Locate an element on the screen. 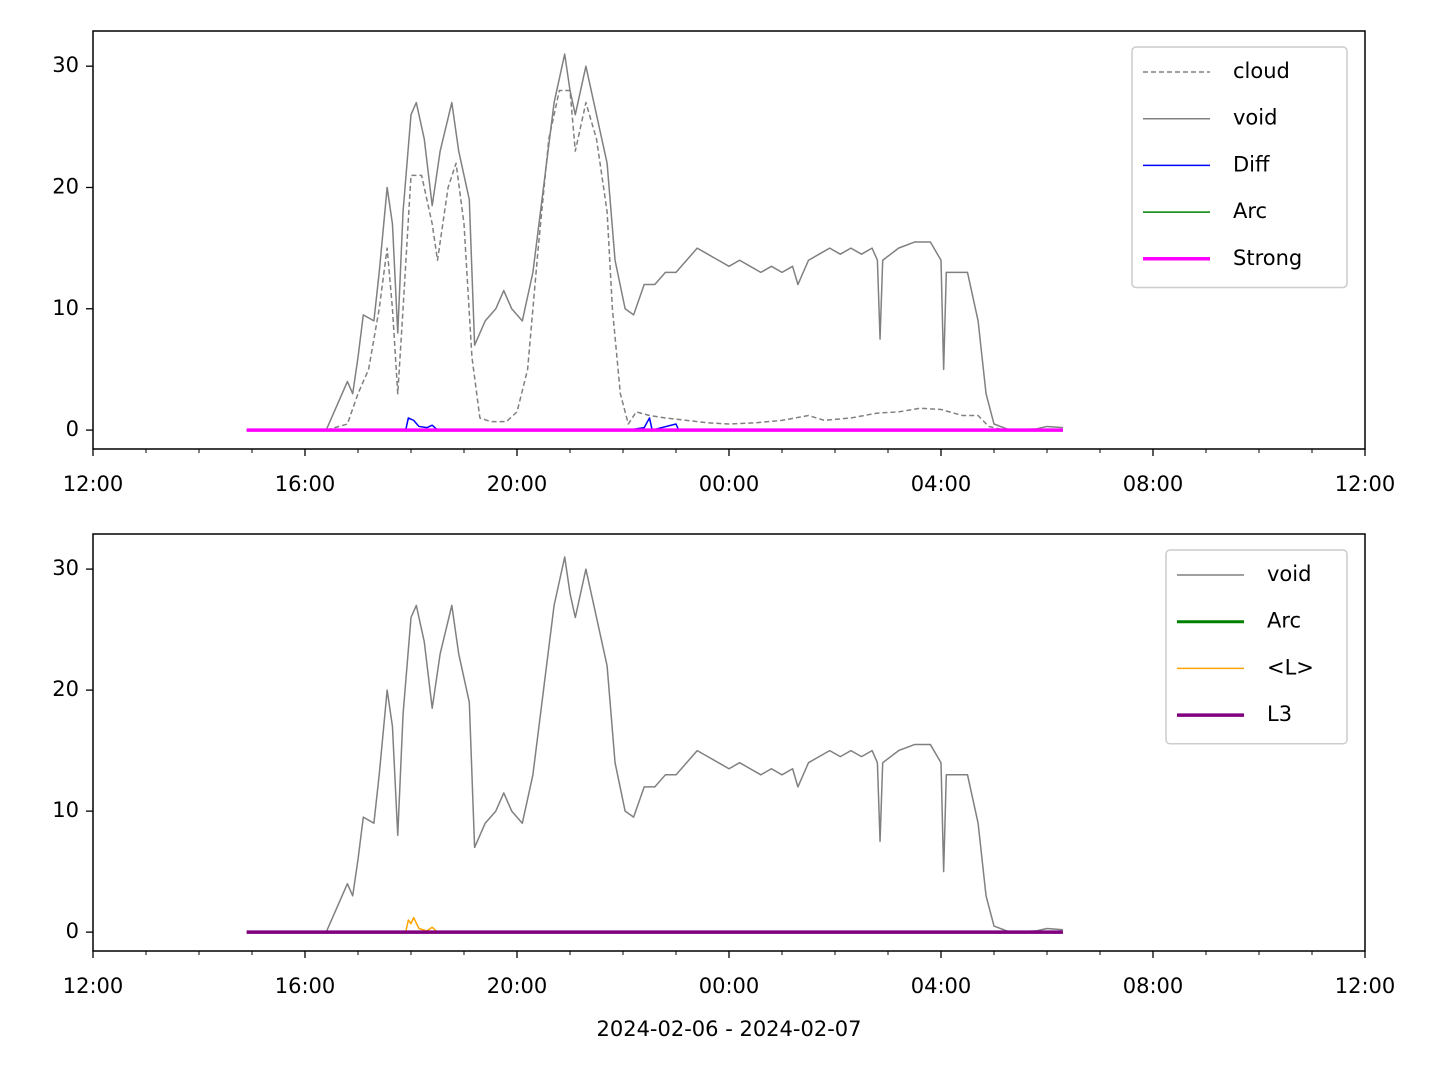 The height and width of the screenshot is (1084, 1440). legend-label: <L> is located at coordinates (1290, 667).